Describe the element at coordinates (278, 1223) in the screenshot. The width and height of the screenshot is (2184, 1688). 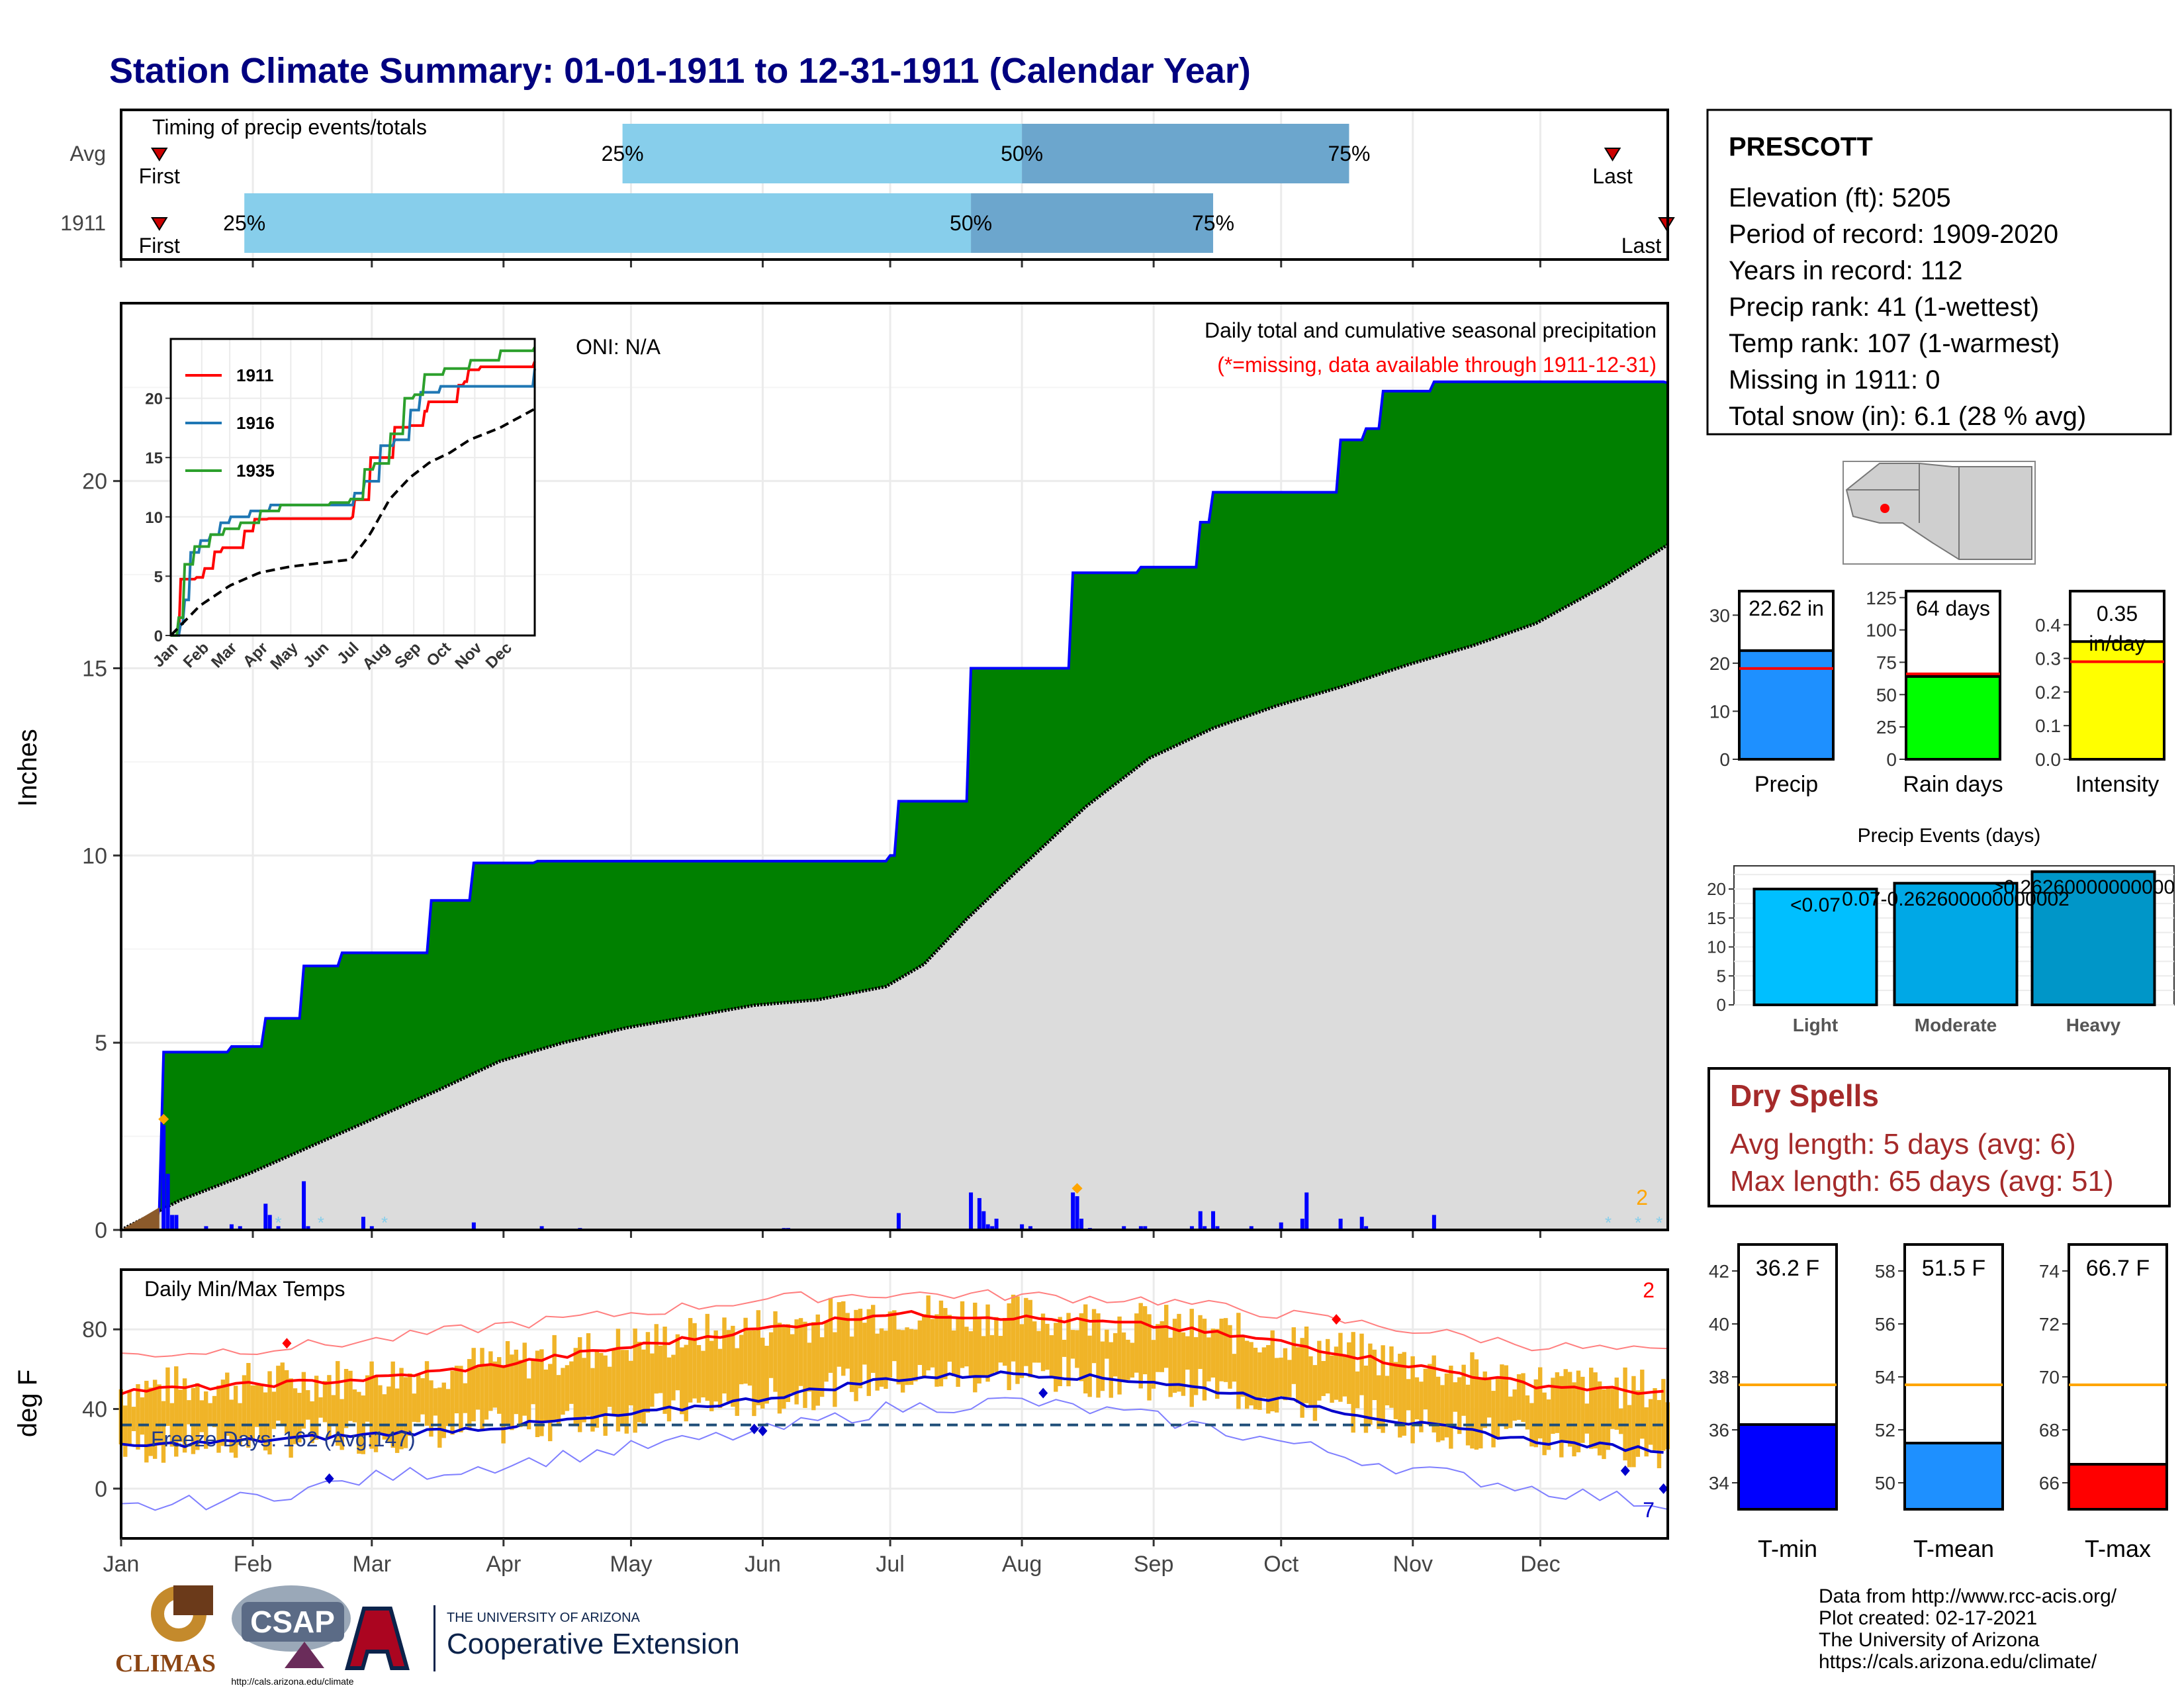
I see `missing-marker: *` at that location.